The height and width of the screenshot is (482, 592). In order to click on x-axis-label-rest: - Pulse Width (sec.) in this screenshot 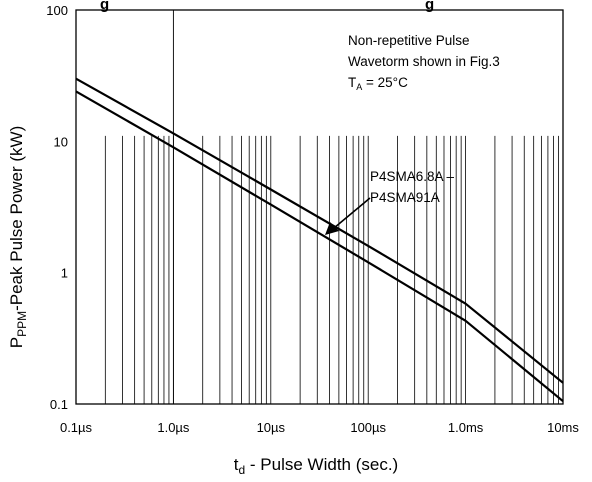, I will do `click(321, 464)`.